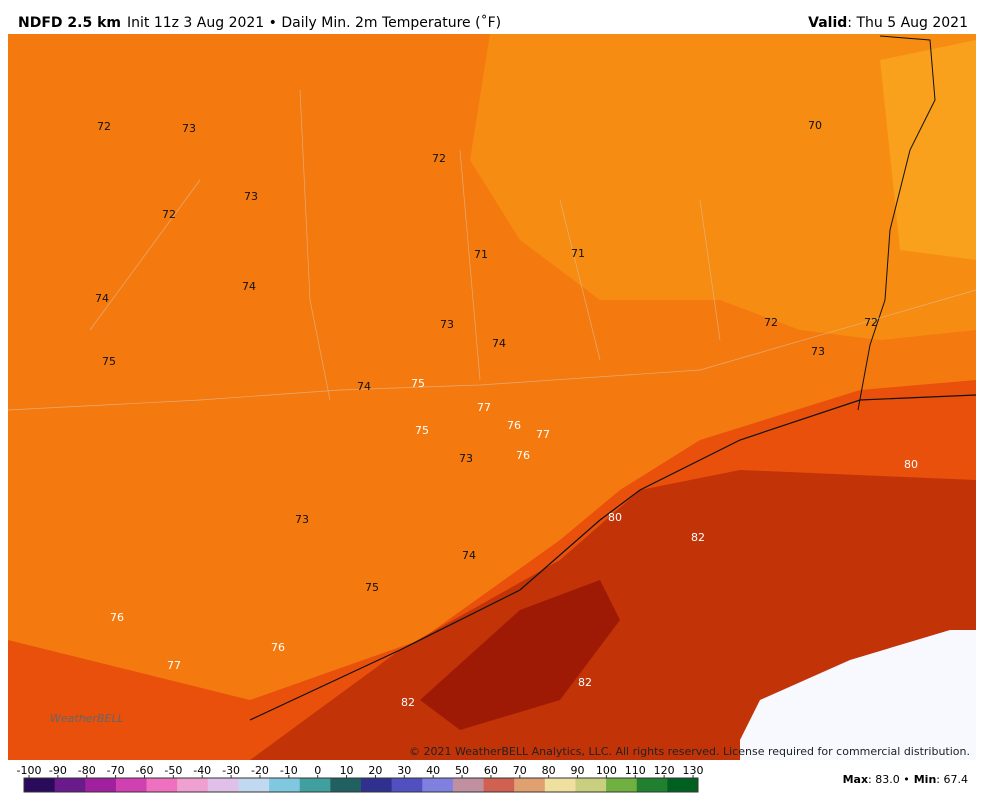  I want to click on colorbar-tick-label: 120, so click(664, 770).